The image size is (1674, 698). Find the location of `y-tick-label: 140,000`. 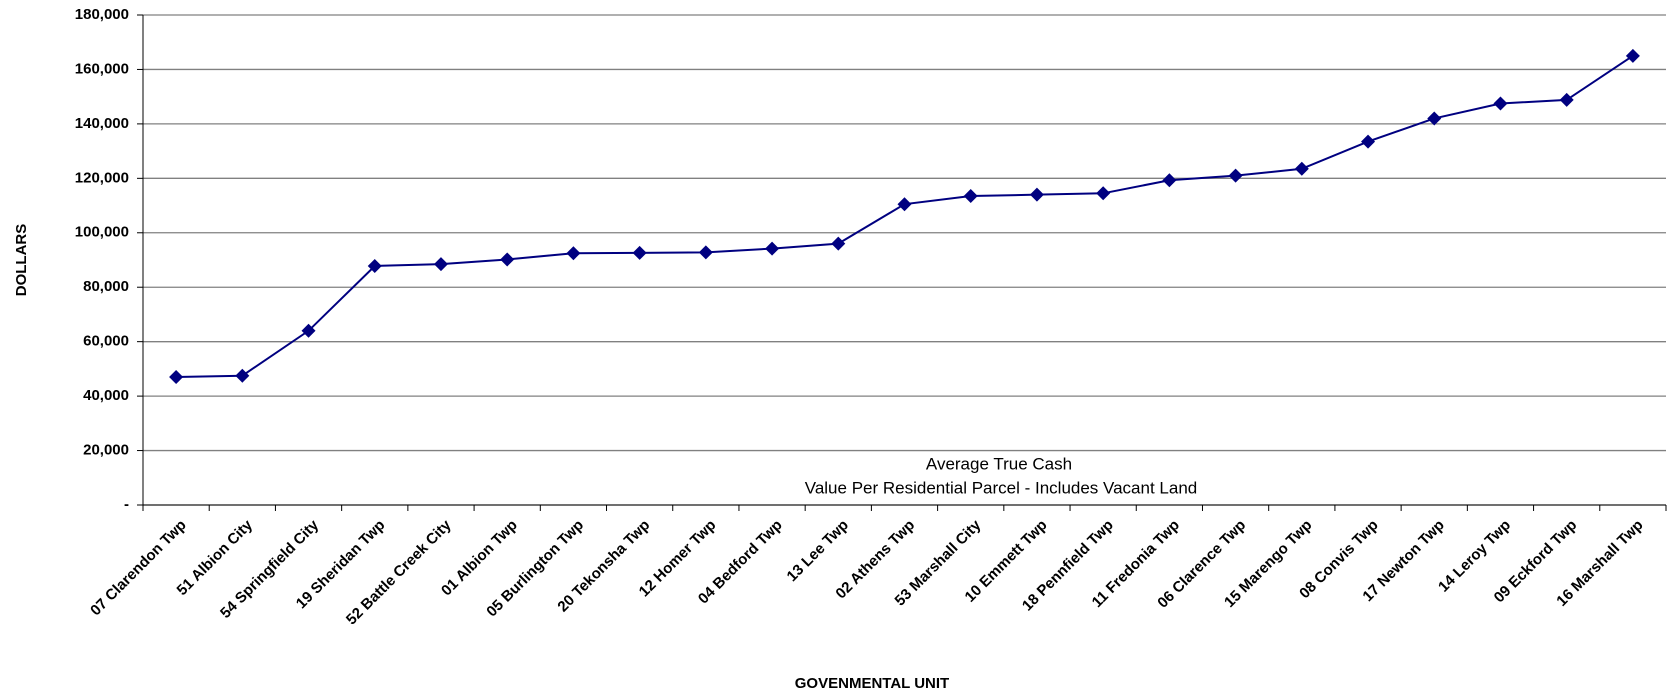

y-tick-label: 140,000 is located at coordinates (102, 123).